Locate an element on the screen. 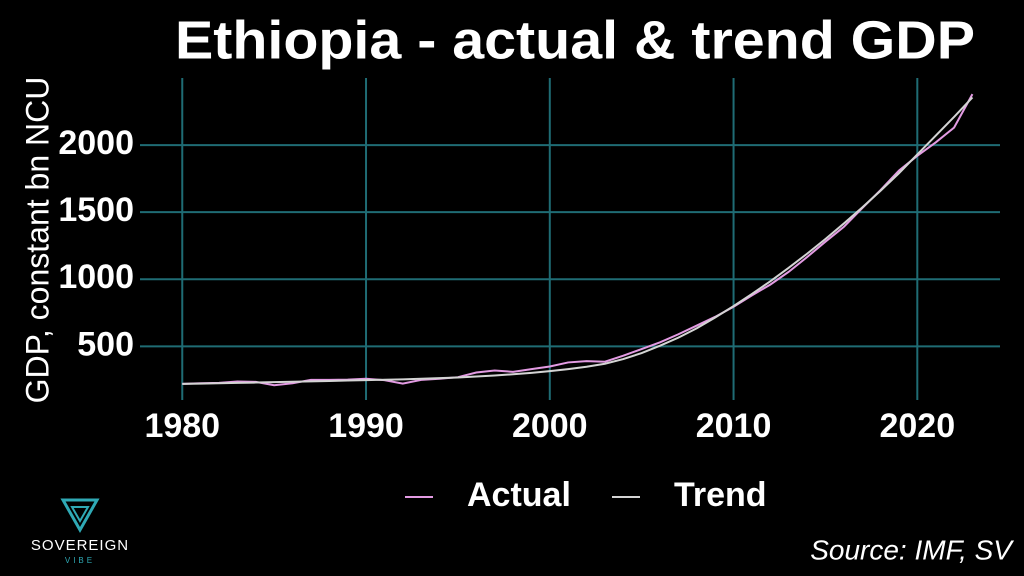 The height and width of the screenshot is (576, 1024). y-tick-label: 2000 is located at coordinates (96, 143).